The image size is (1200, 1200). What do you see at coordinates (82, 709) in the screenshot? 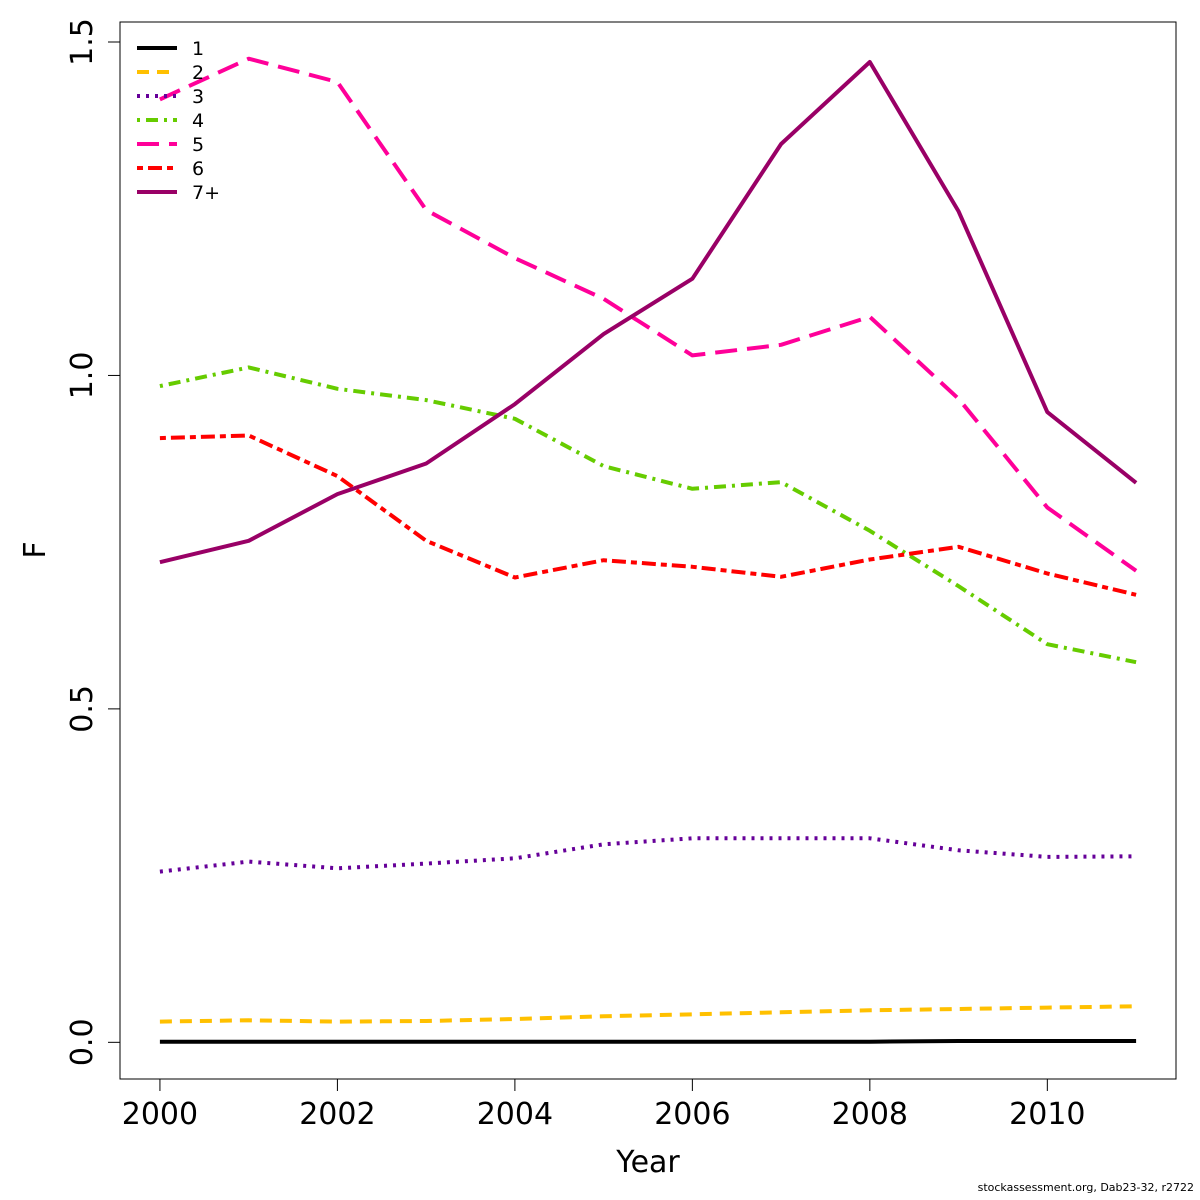
I see `y-tick-label: 0.5` at bounding box center [82, 709].